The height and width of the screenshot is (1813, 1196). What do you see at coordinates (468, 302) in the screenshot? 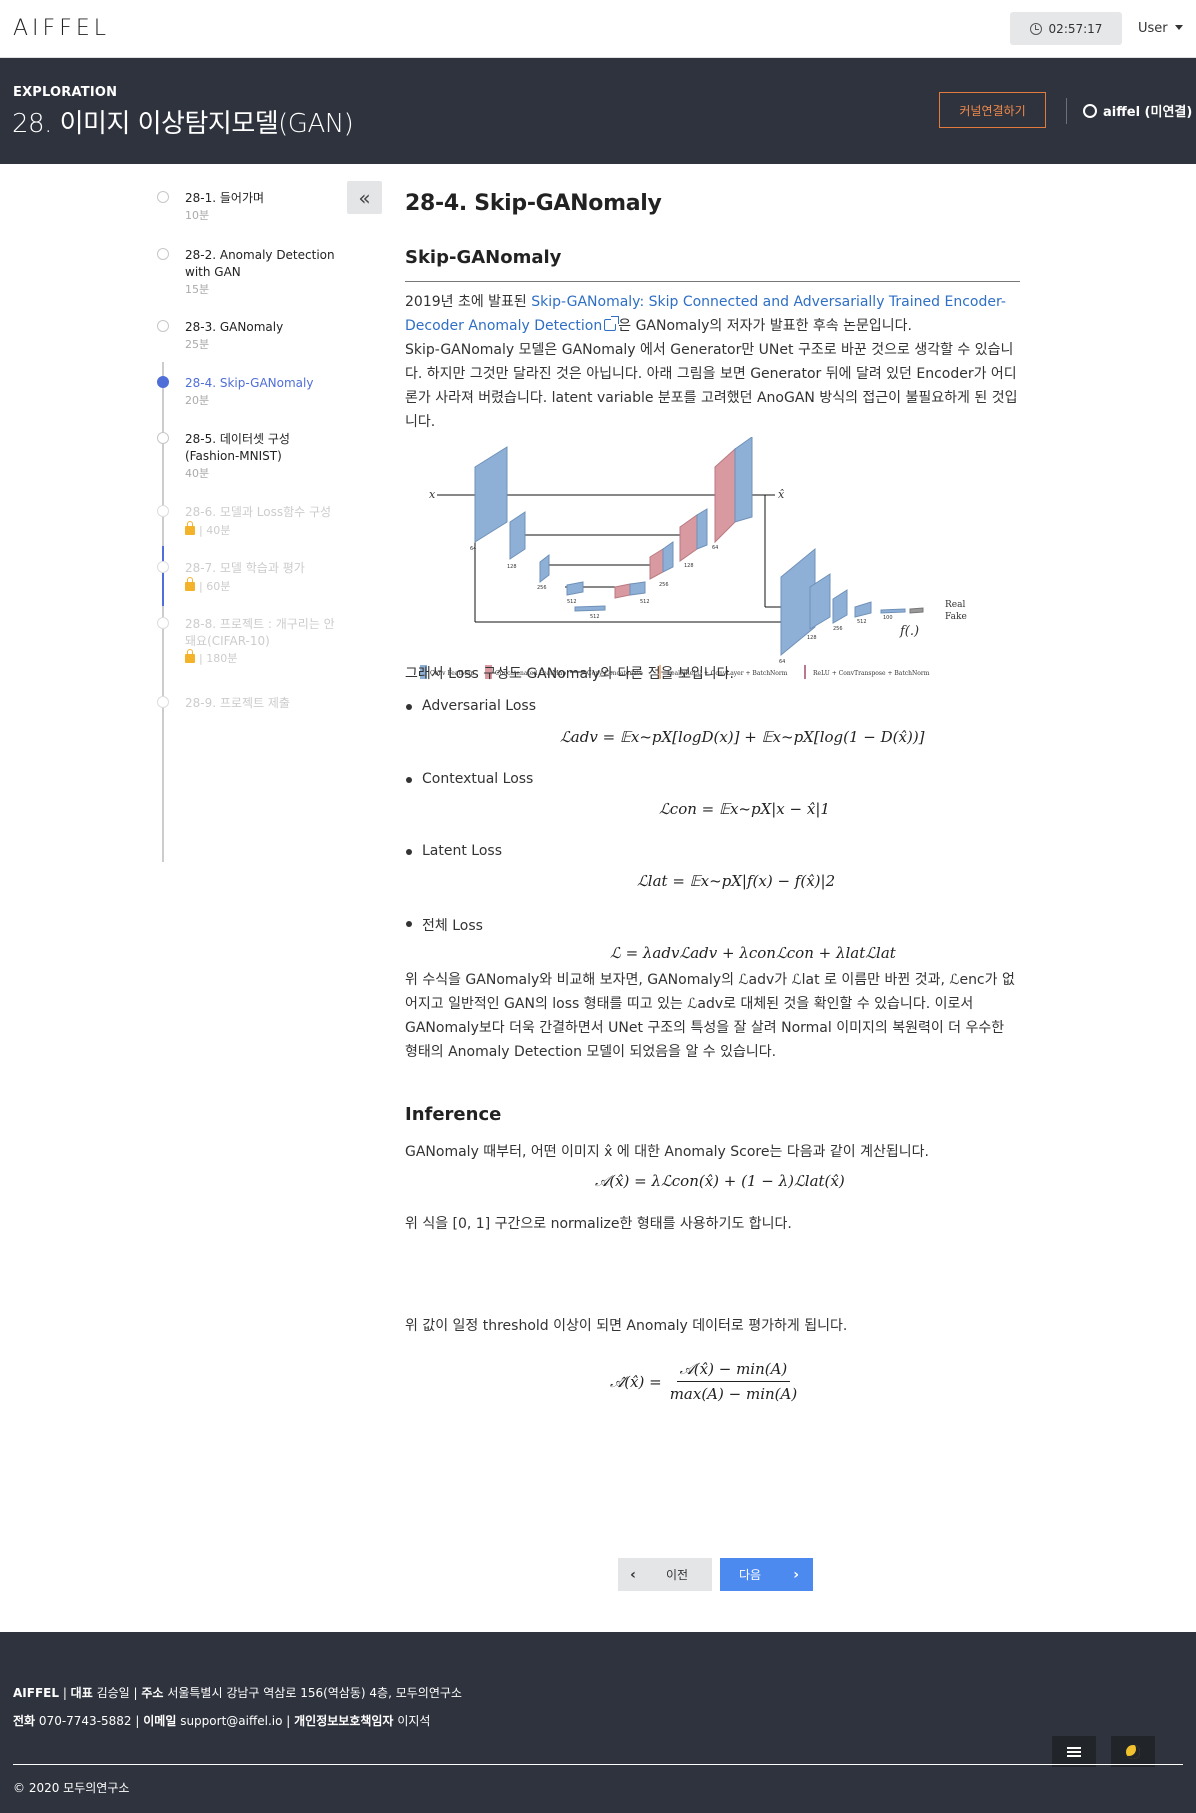
I see `intro-prefix: 2019년 초에 발표된` at bounding box center [468, 302].